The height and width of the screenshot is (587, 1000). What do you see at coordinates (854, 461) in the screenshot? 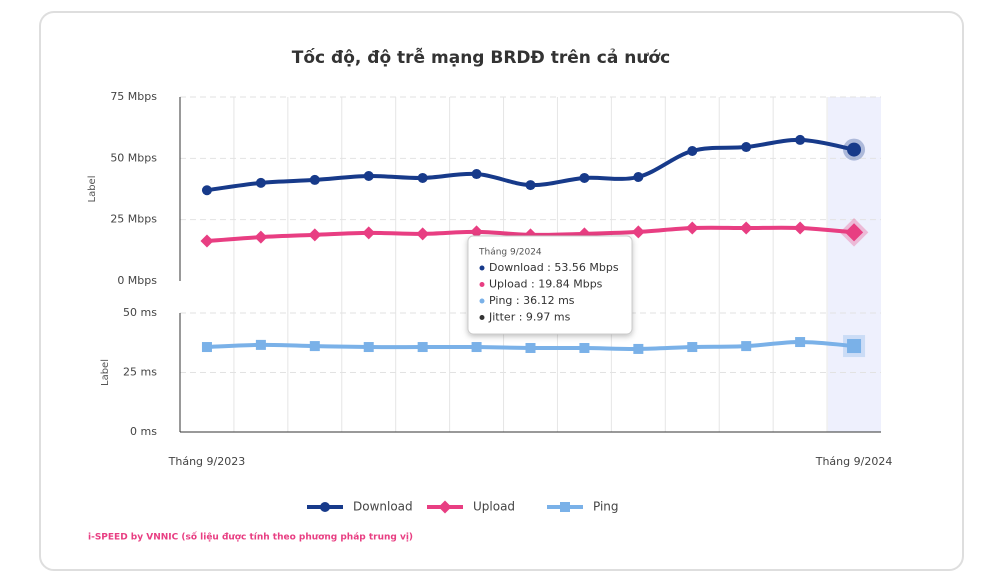
I see `x-tick-label: Tháng 9/2024` at bounding box center [854, 461].